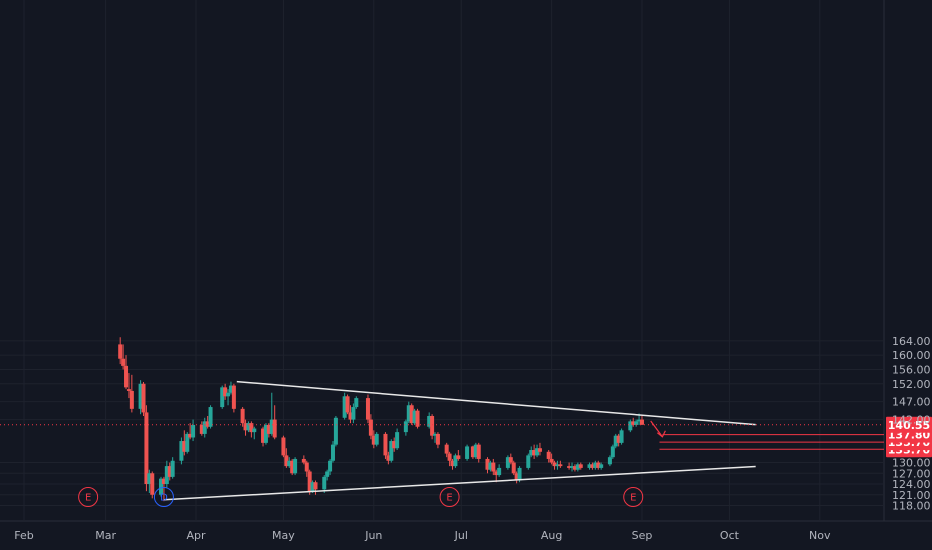 Image resolution: width=932 pixels, height=550 pixels. What do you see at coordinates (442, 435) in the screenshot?
I see `target-lines` at bounding box center [442, 435].